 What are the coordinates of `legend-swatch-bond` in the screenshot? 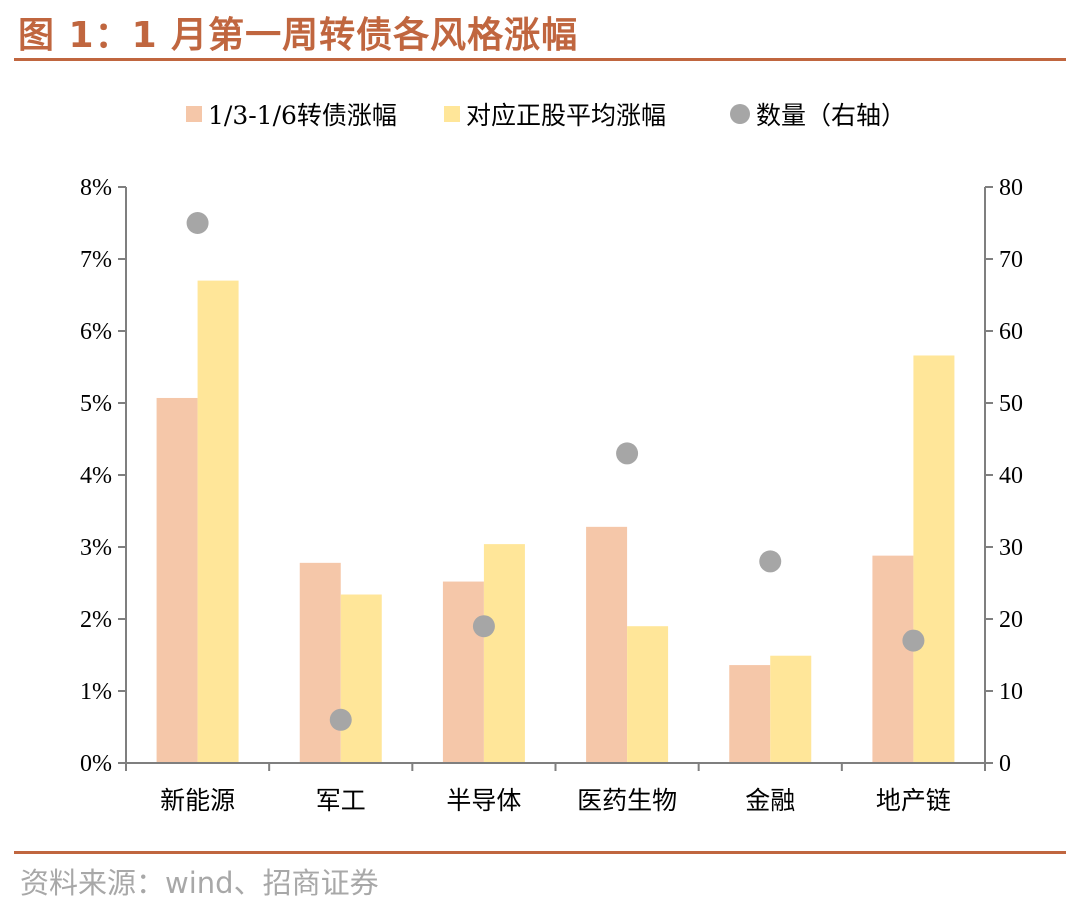 It's located at (194, 114).